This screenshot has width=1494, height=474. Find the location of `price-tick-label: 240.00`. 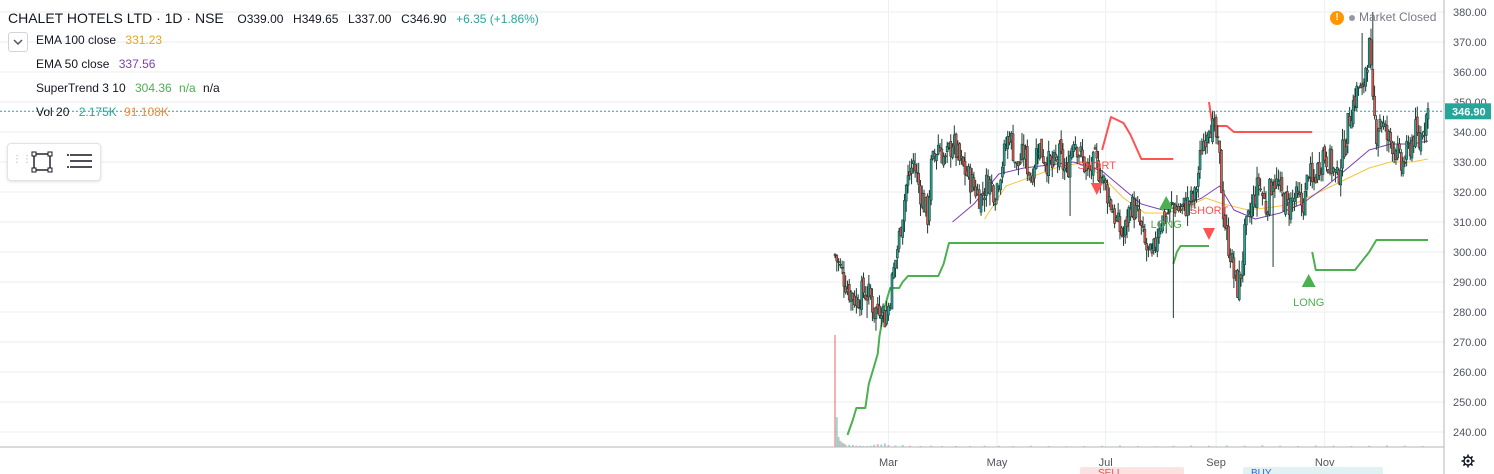

price-tick-label: 240.00 is located at coordinates (1470, 433).